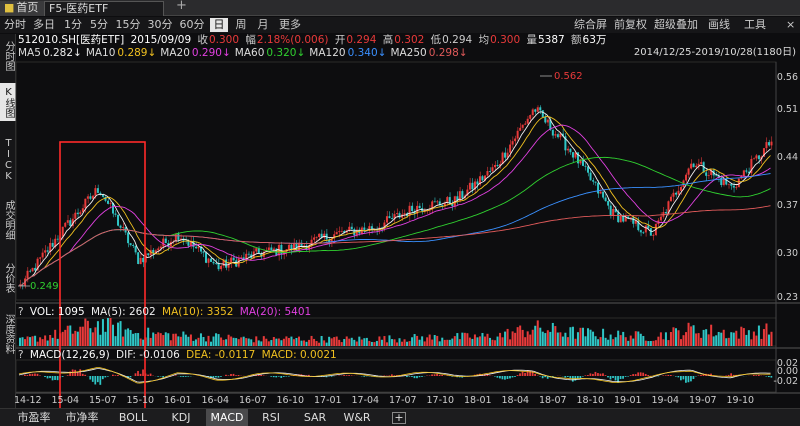 This screenshot has width=800, height=426. Describe the element at coordinates (357, 417) in the screenshot. I see `indicator-tab-7: W&R` at that location.